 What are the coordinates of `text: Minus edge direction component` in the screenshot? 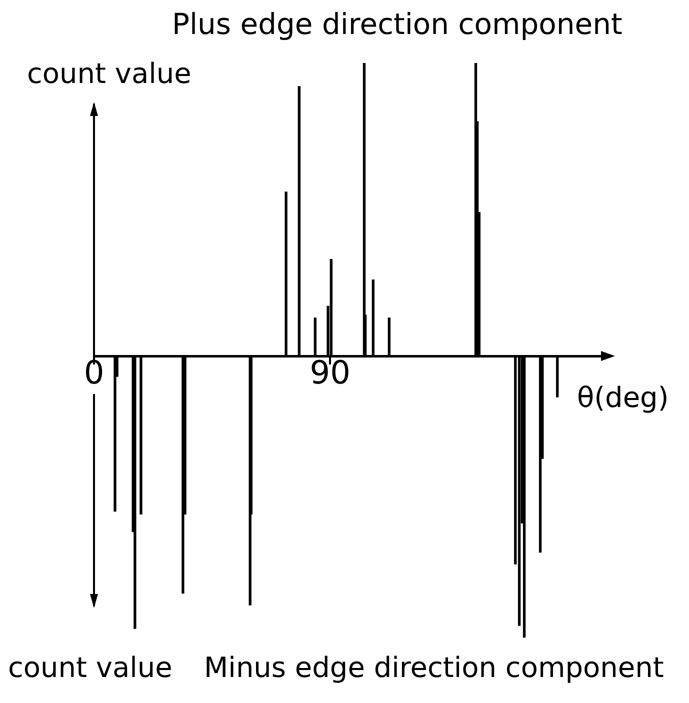 It's located at (434, 667).